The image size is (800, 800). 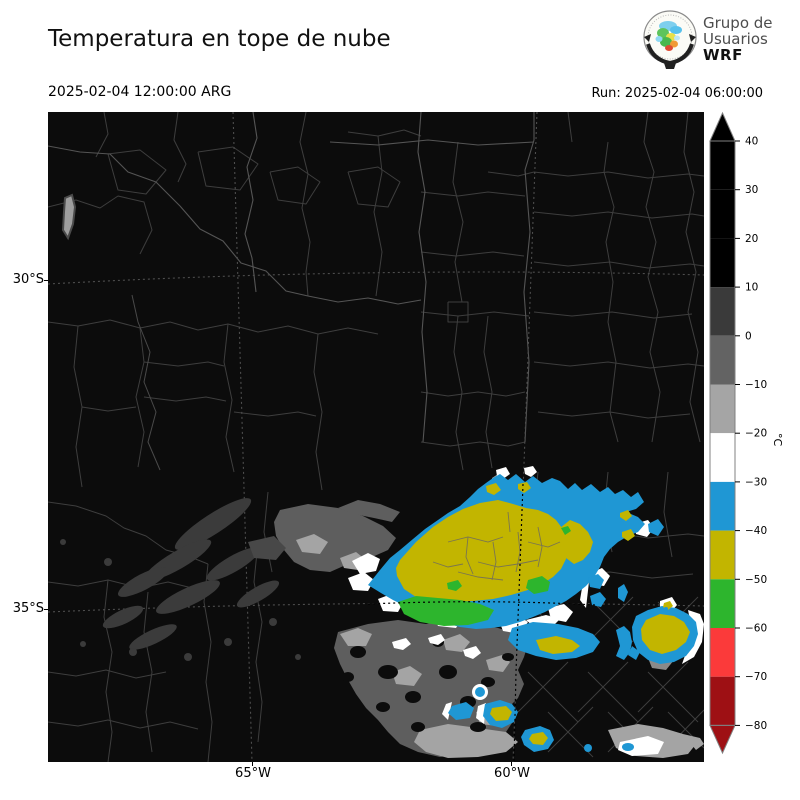 I want to click on logo-line-3: WRF, so click(x=723, y=55).